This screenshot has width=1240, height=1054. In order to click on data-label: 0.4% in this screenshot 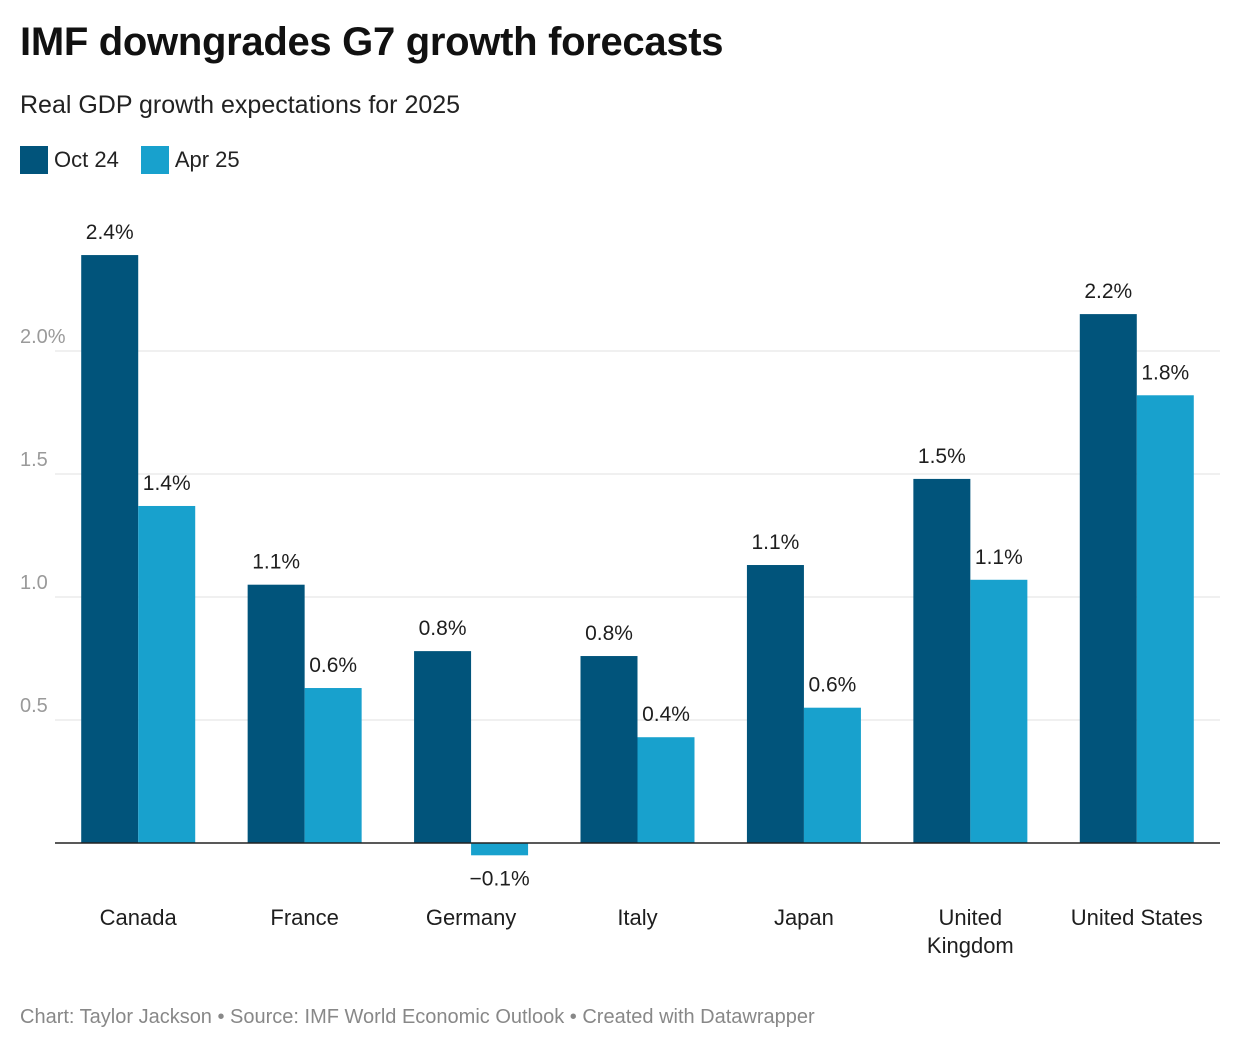, I will do `click(666, 714)`.